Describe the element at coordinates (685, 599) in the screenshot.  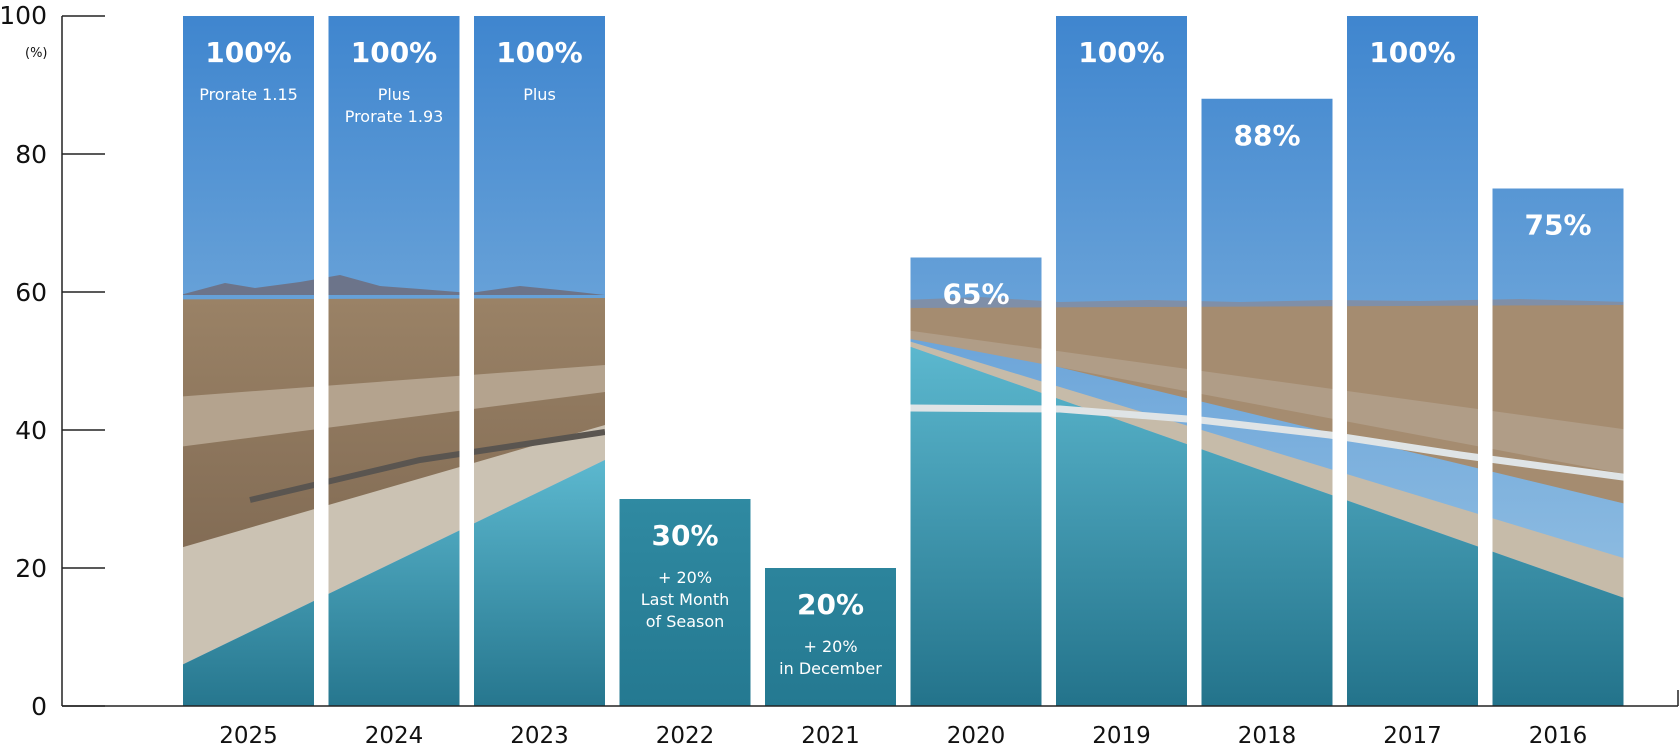
I see `bar-note-label: Last Month` at that location.